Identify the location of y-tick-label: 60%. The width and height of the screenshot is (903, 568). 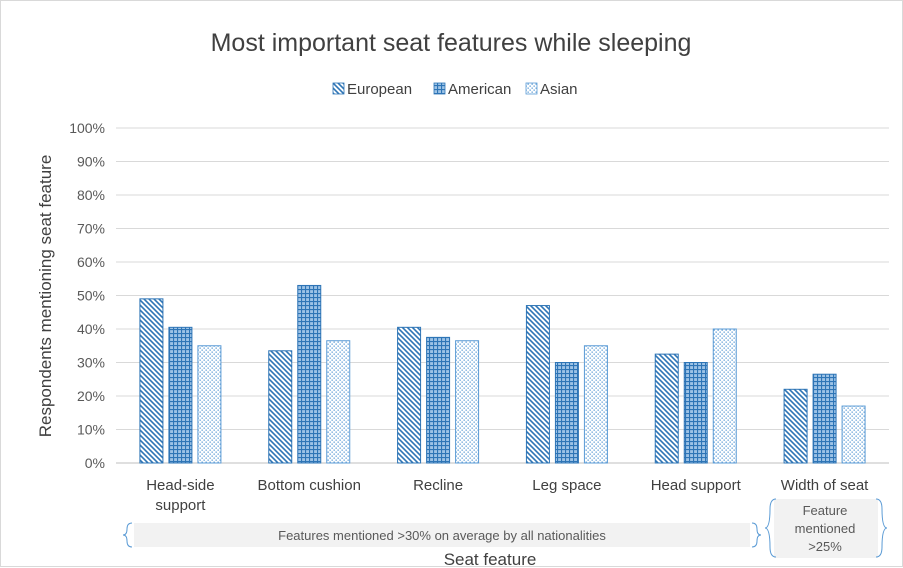
(91, 262).